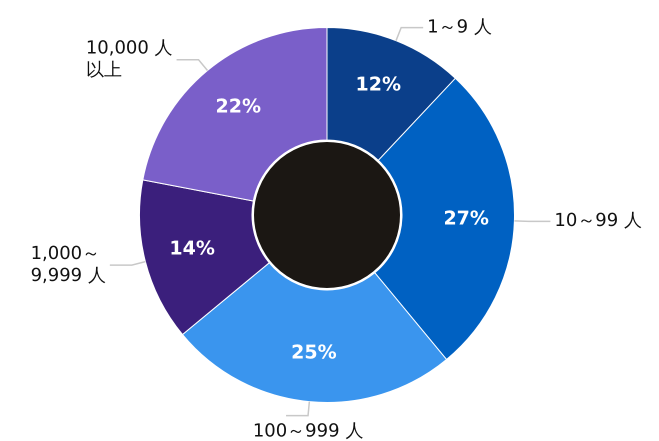 This screenshot has width=659, height=441. I want to click on slice-label: 10,000 人以上, so click(129, 58).